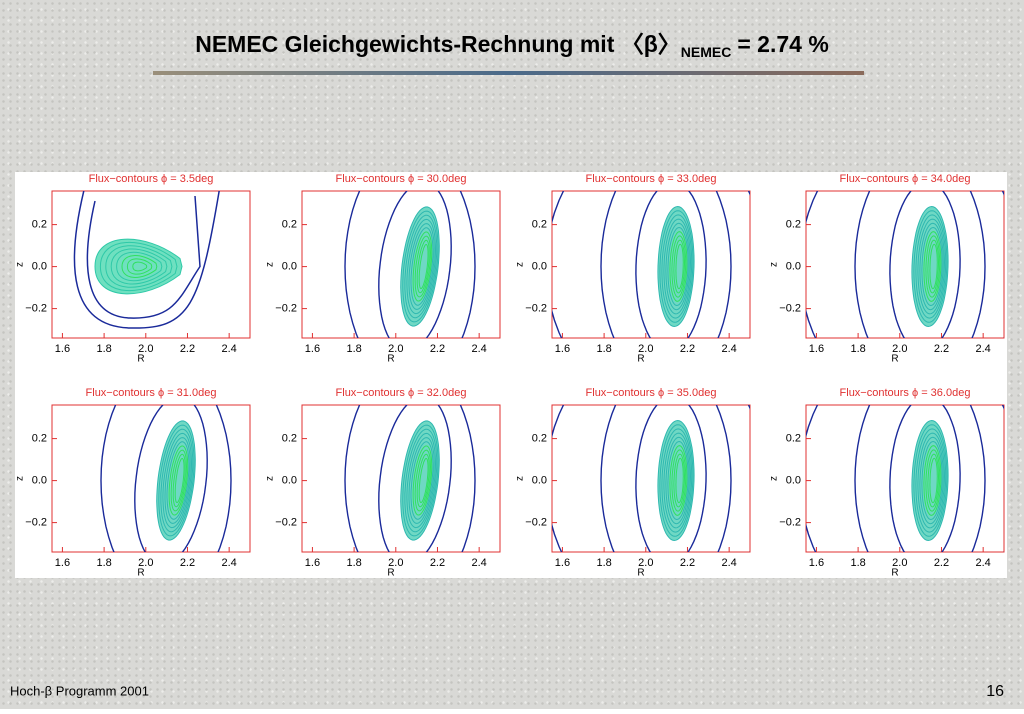 The width and height of the screenshot is (1024, 714). What do you see at coordinates (401, 179) in the screenshot?
I see `plot-title: Flux−contours ϕ = 30.0deg` at bounding box center [401, 179].